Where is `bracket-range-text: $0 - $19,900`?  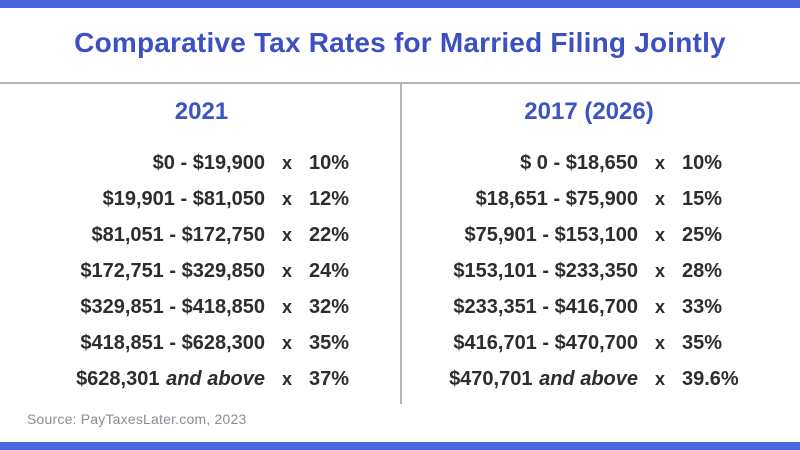 bracket-range-text: $0 - $19,900 is located at coordinates (208, 162).